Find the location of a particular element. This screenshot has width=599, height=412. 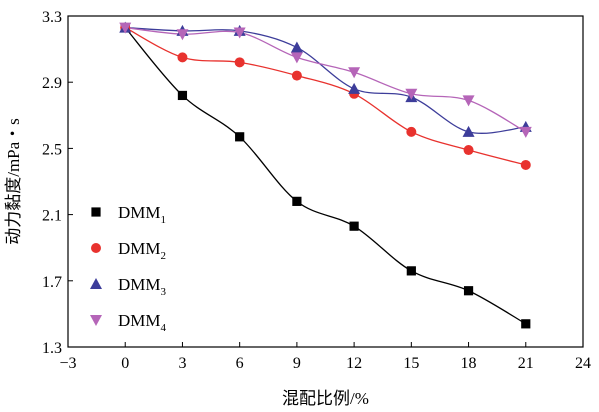

x-tick-label: −3 is located at coordinates (67, 363).